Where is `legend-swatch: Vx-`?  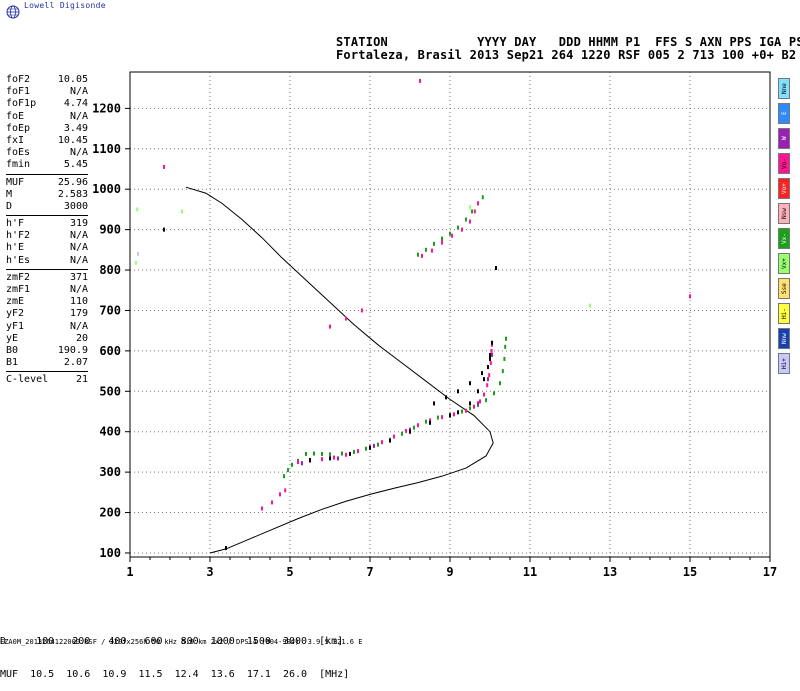 legend-swatch: Vx- is located at coordinates (784, 238).